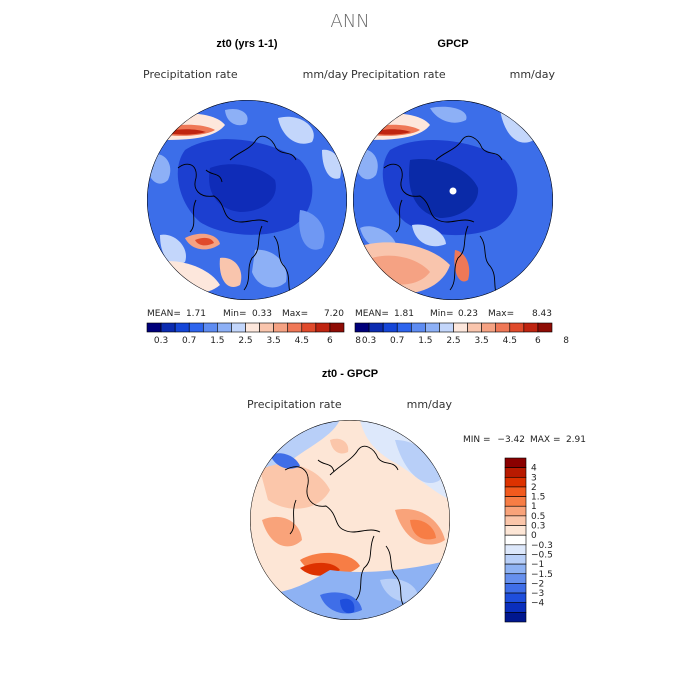 The image size is (700, 700). Describe the element at coordinates (537, 565) in the screenshot. I see `panel-diff-colorbar-tick-label: −1` at that location.